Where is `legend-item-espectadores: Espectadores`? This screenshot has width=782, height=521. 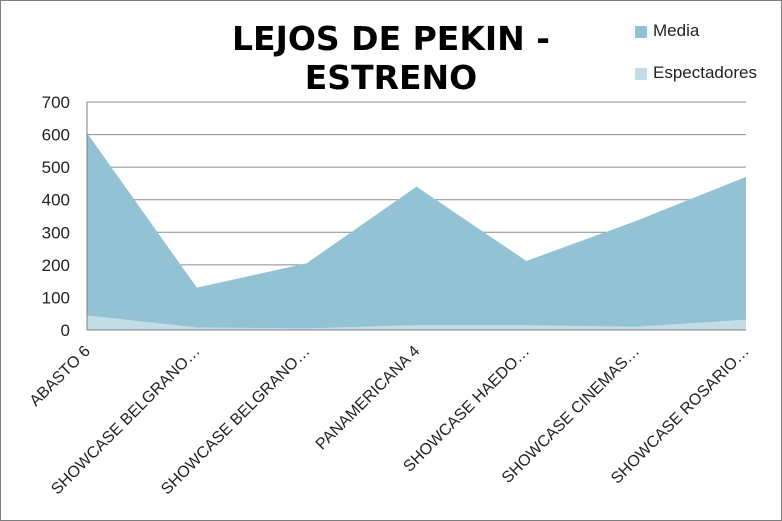 legend-item-espectadores: Espectadores is located at coordinates (696, 73).